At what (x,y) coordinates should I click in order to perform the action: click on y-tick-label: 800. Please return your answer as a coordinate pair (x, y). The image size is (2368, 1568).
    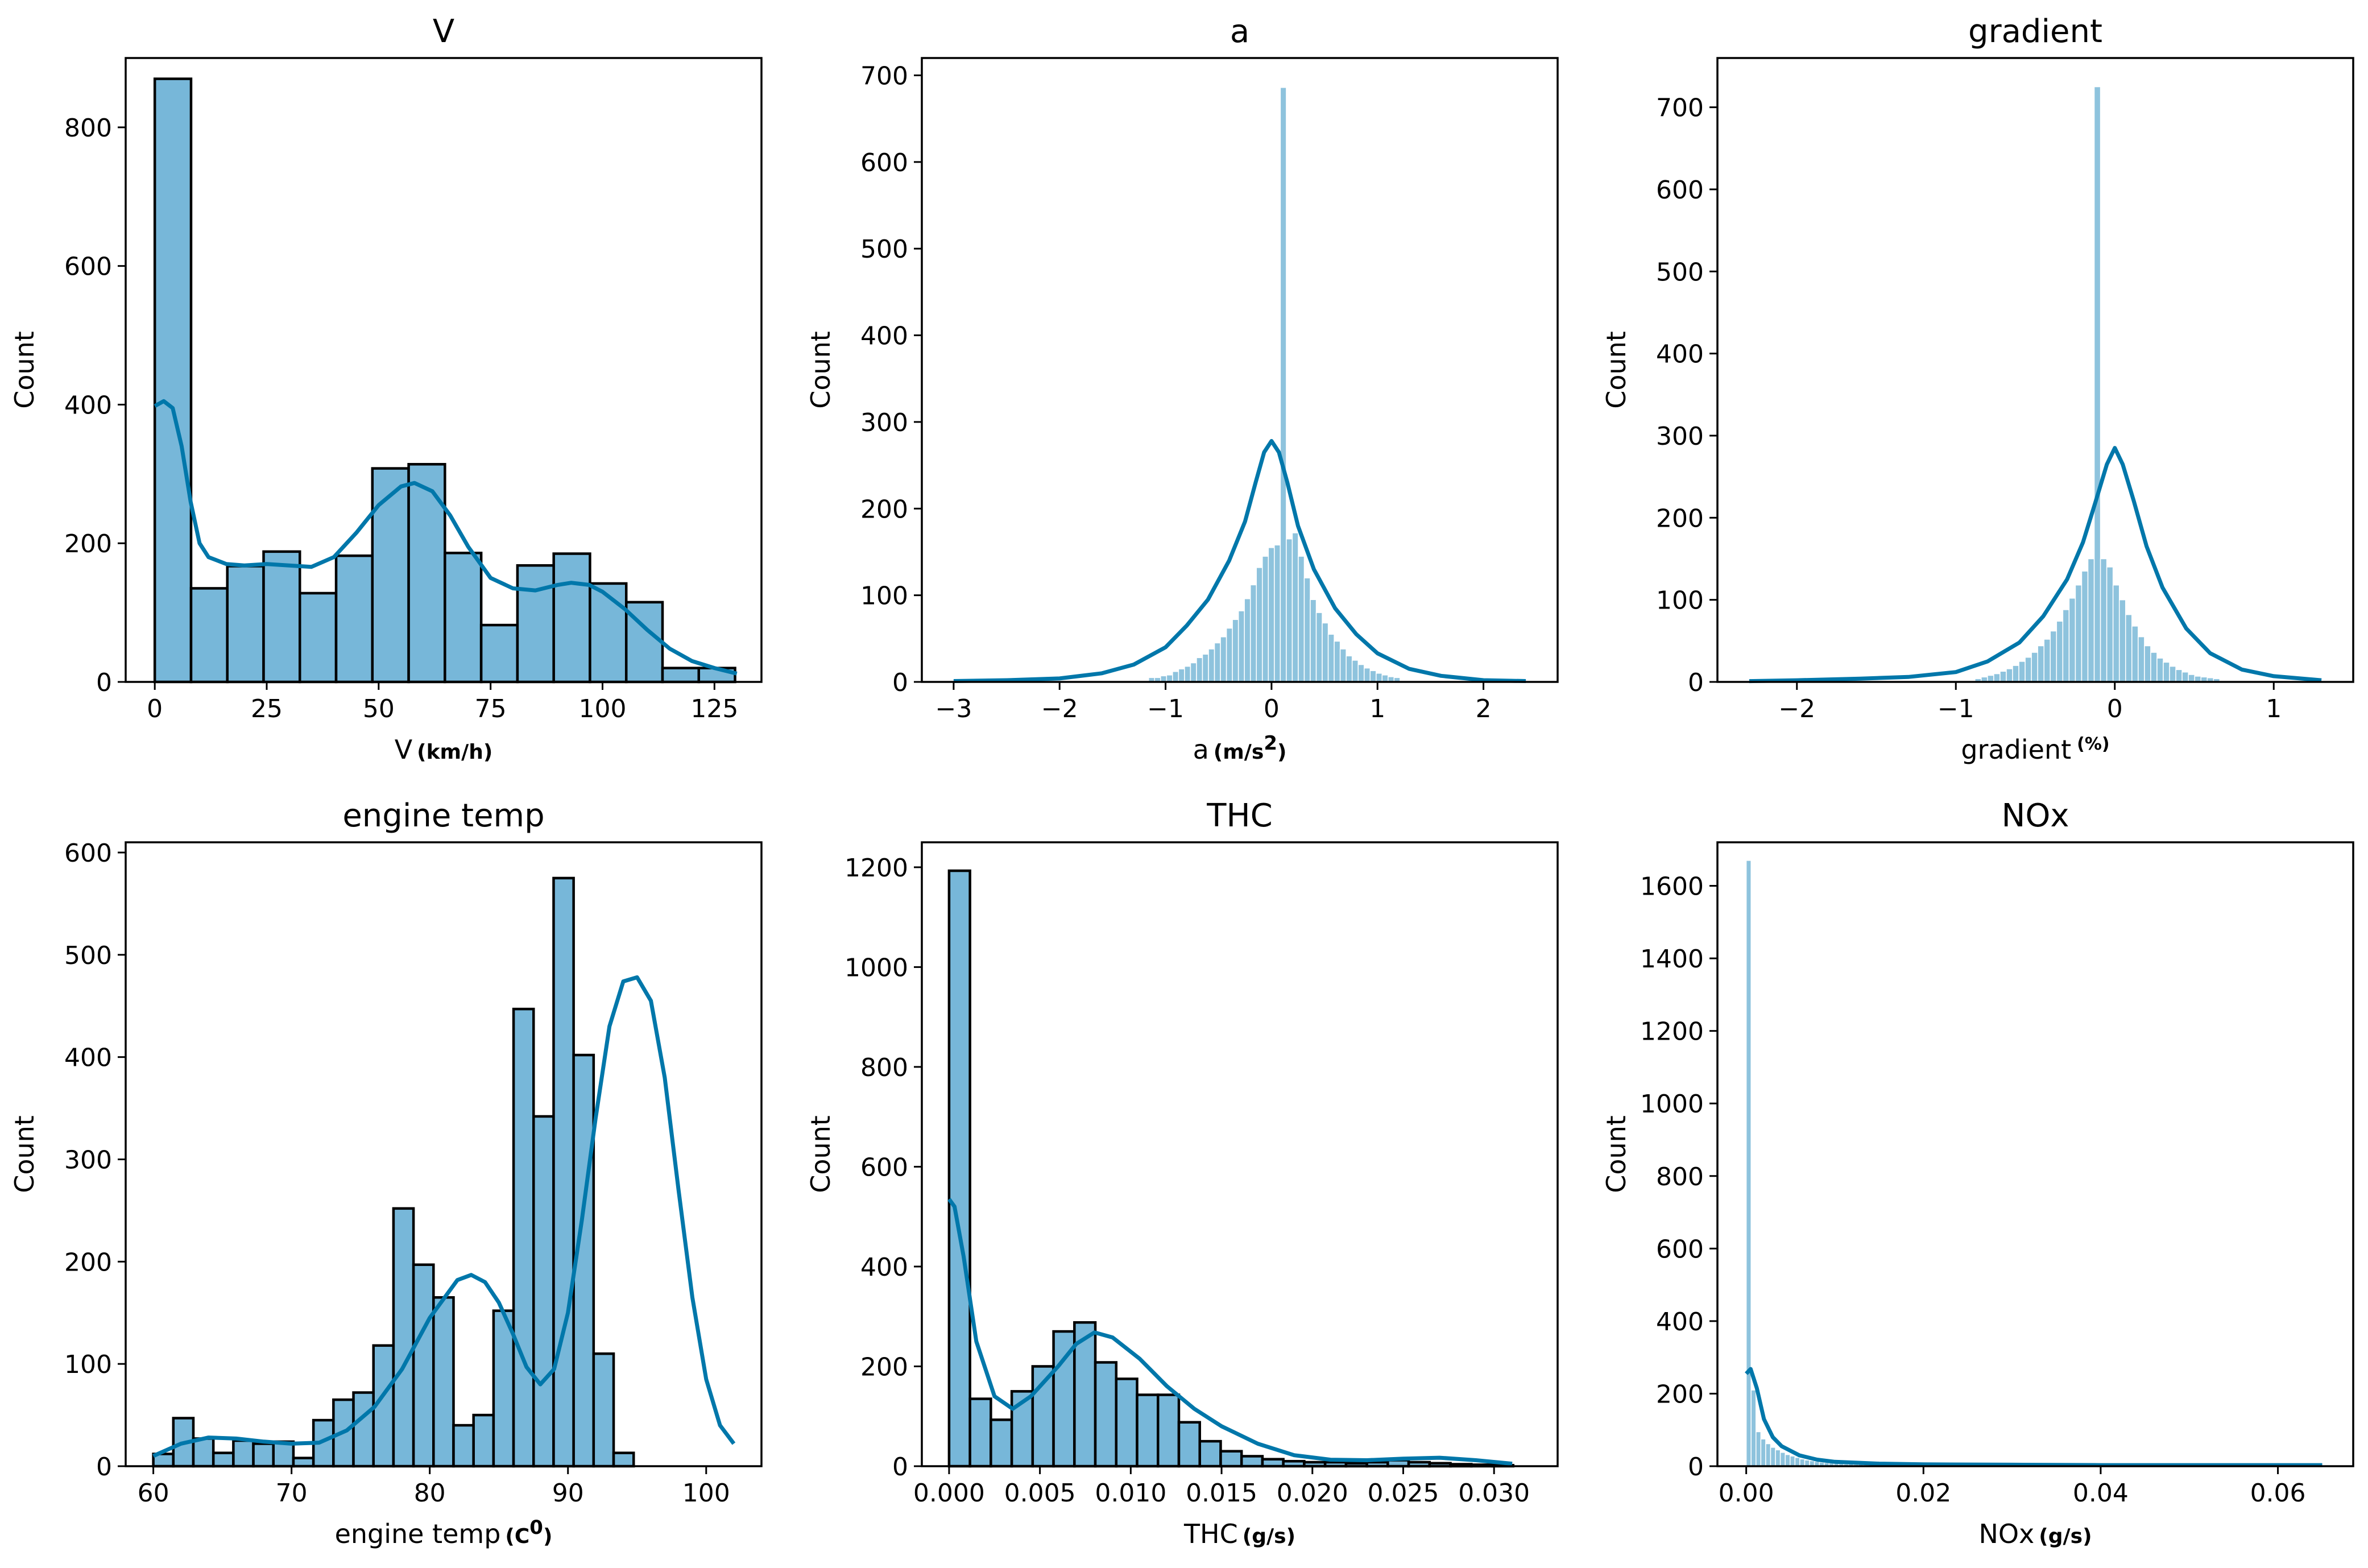
    Looking at the image, I should click on (884, 1067).